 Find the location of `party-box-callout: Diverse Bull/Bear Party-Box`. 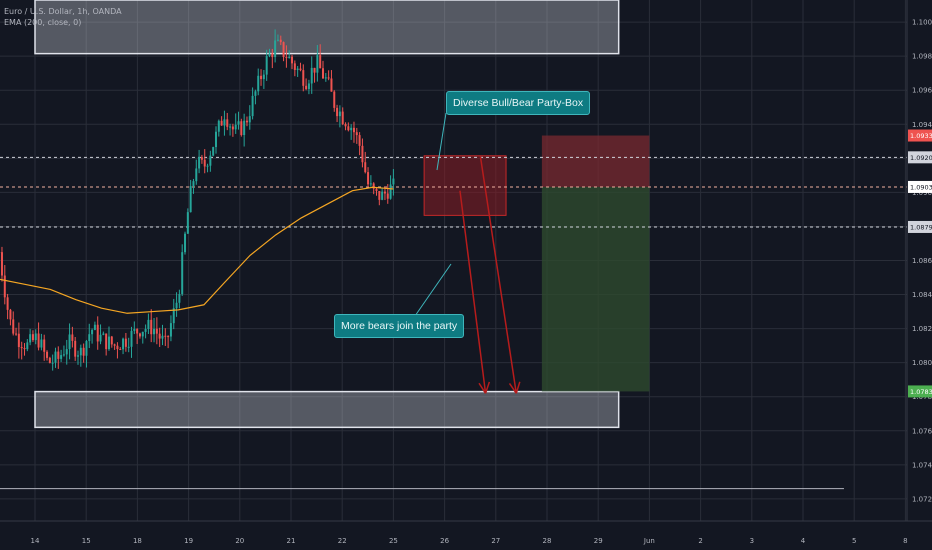

party-box-callout: Diverse Bull/Bear Party-Box is located at coordinates (518, 103).